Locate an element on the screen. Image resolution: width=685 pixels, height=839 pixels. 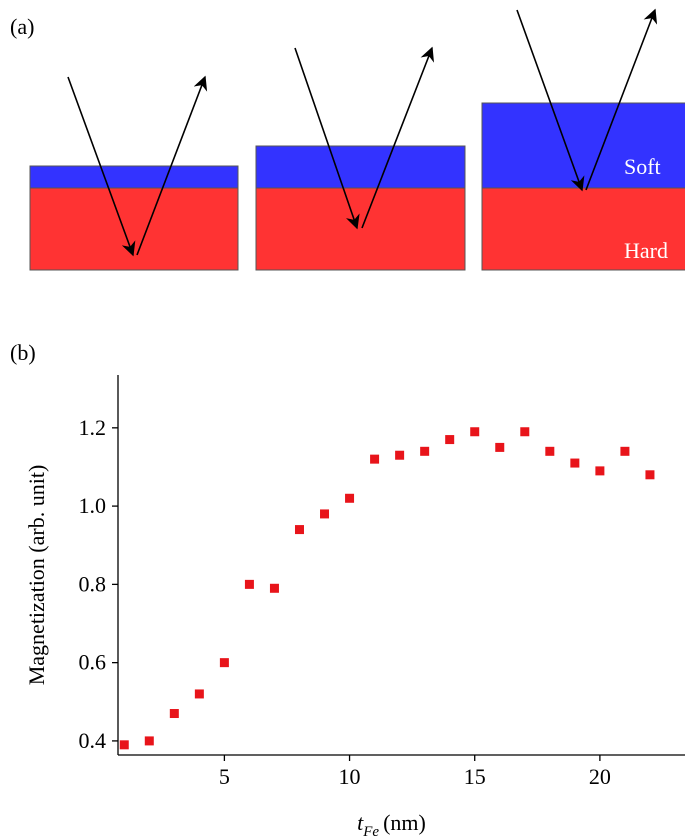
x-axis-label: tFe (nm) is located at coordinates (391, 824).